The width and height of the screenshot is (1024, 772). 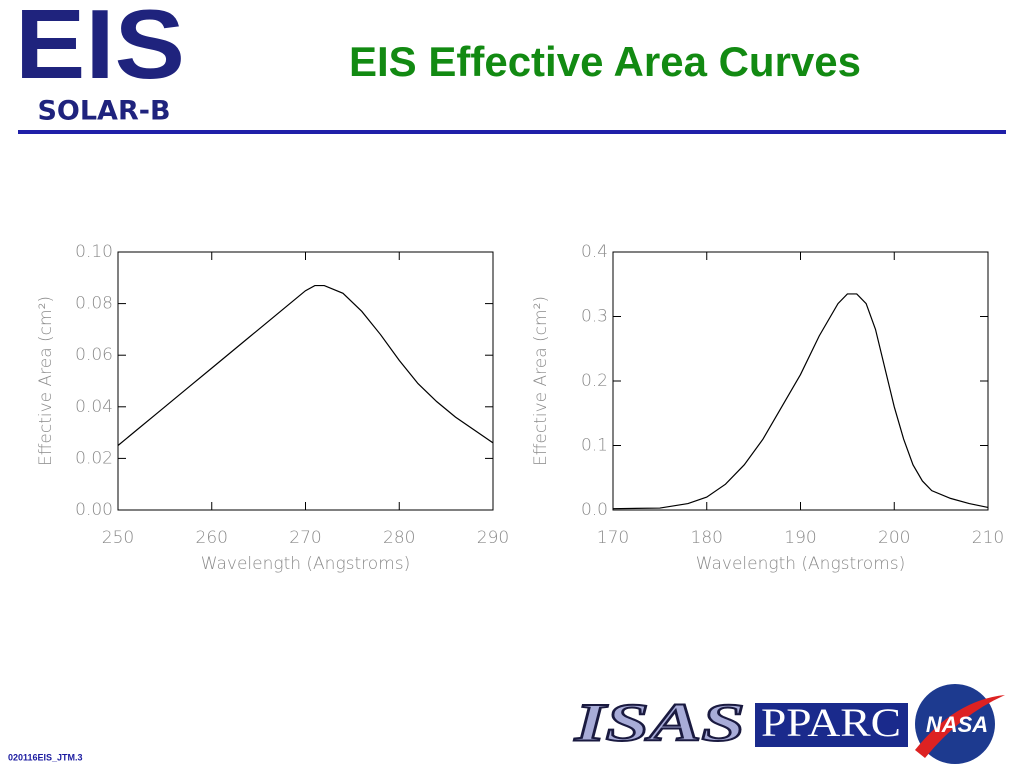 I want to click on x-tick-label: 250, so click(x=118, y=538).